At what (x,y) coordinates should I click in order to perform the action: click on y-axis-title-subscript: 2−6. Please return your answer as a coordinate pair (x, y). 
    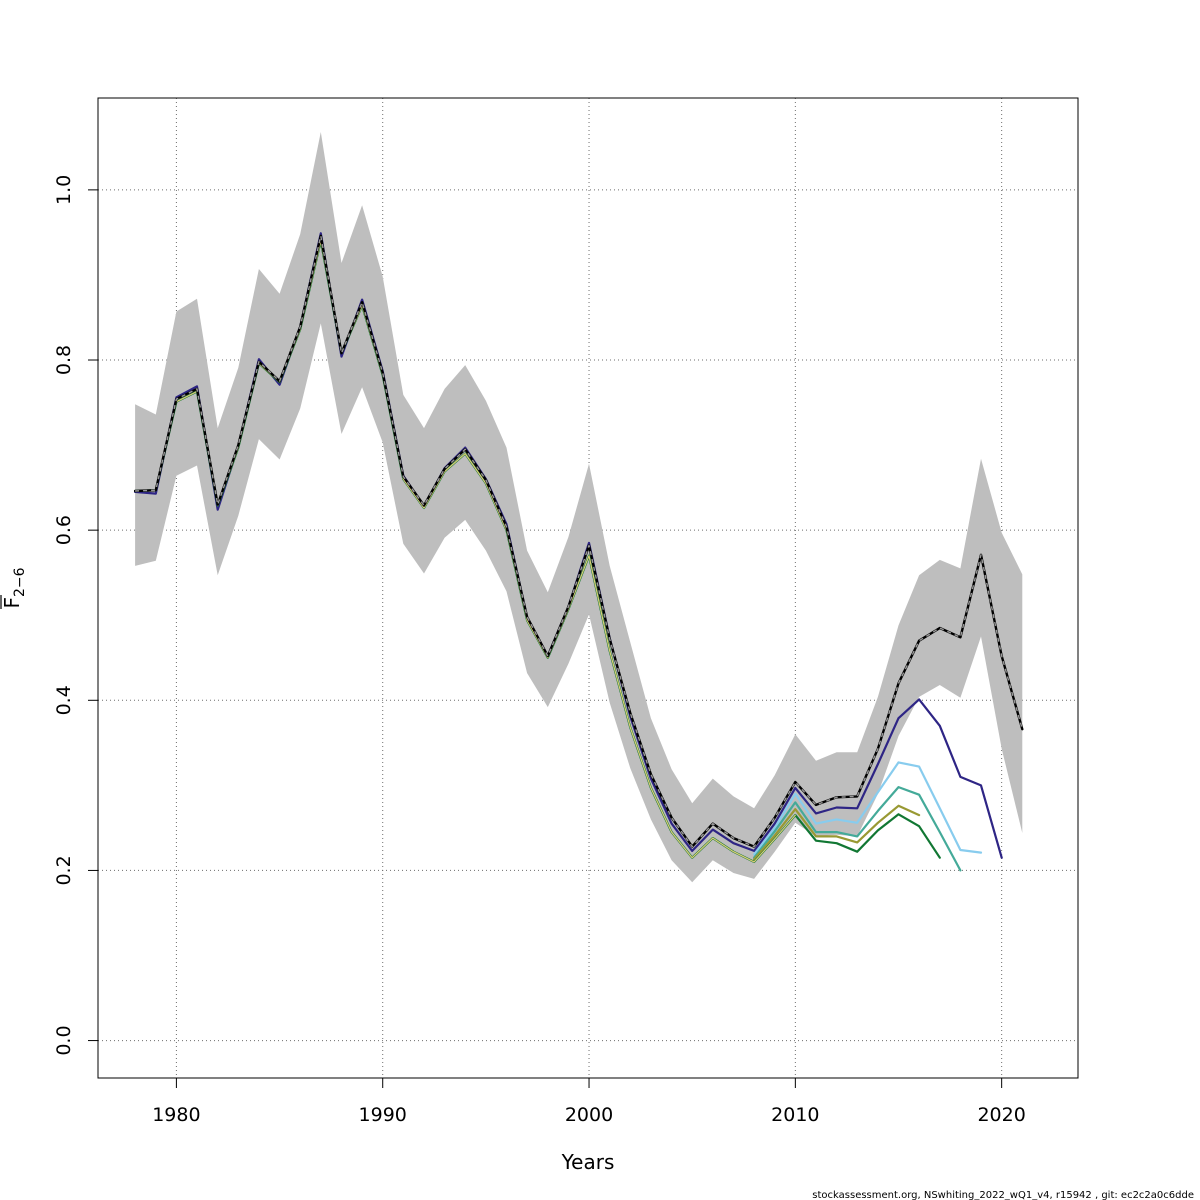
    Looking at the image, I should click on (20, 582).